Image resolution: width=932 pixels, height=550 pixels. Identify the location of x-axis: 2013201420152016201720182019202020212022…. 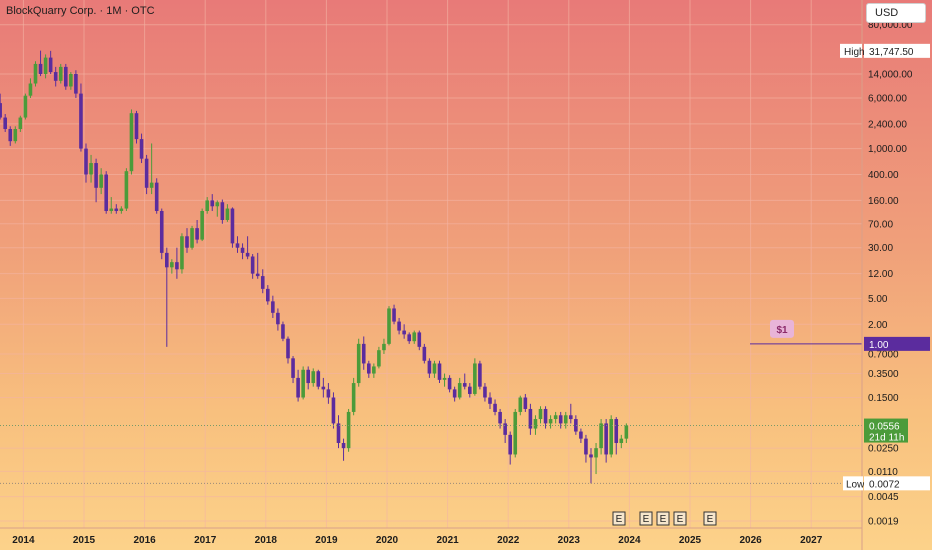
(431, 536).